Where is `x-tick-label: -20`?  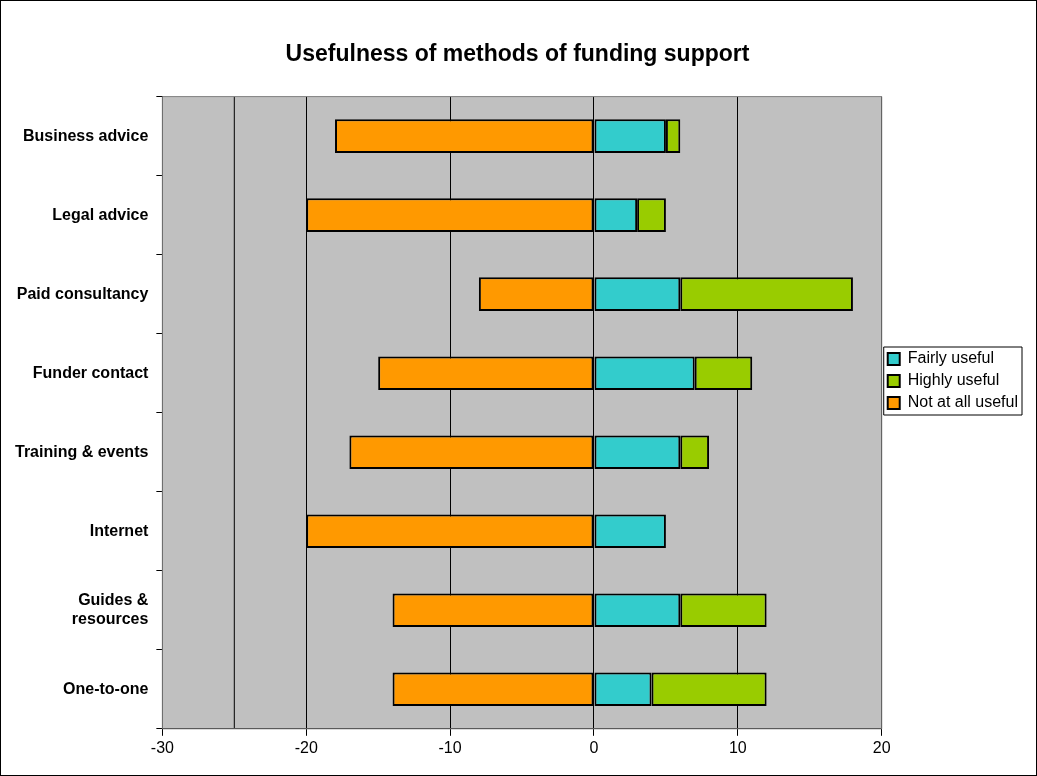
x-tick-label: -20 is located at coordinates (306, 747).